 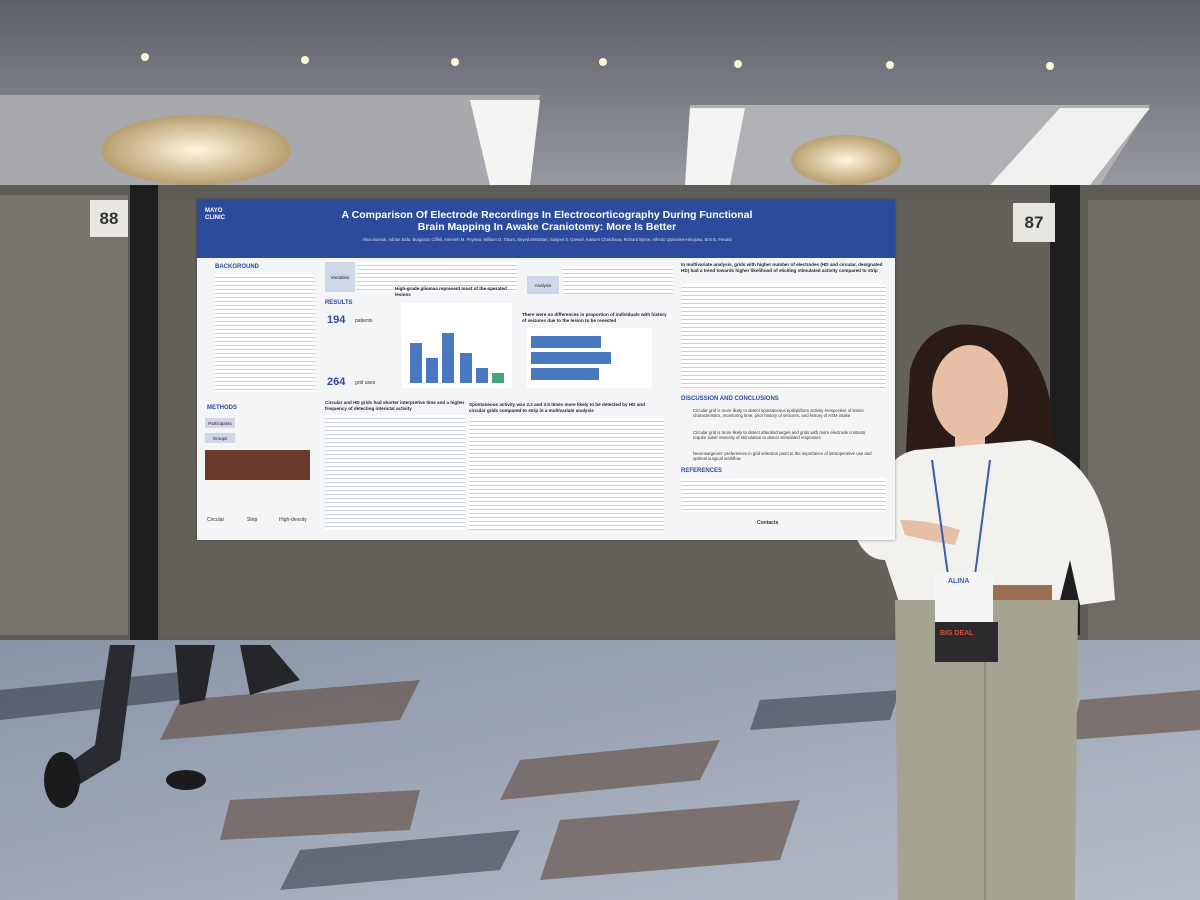 I want to click on booth-number: 87, so click(x=1034, y=222).